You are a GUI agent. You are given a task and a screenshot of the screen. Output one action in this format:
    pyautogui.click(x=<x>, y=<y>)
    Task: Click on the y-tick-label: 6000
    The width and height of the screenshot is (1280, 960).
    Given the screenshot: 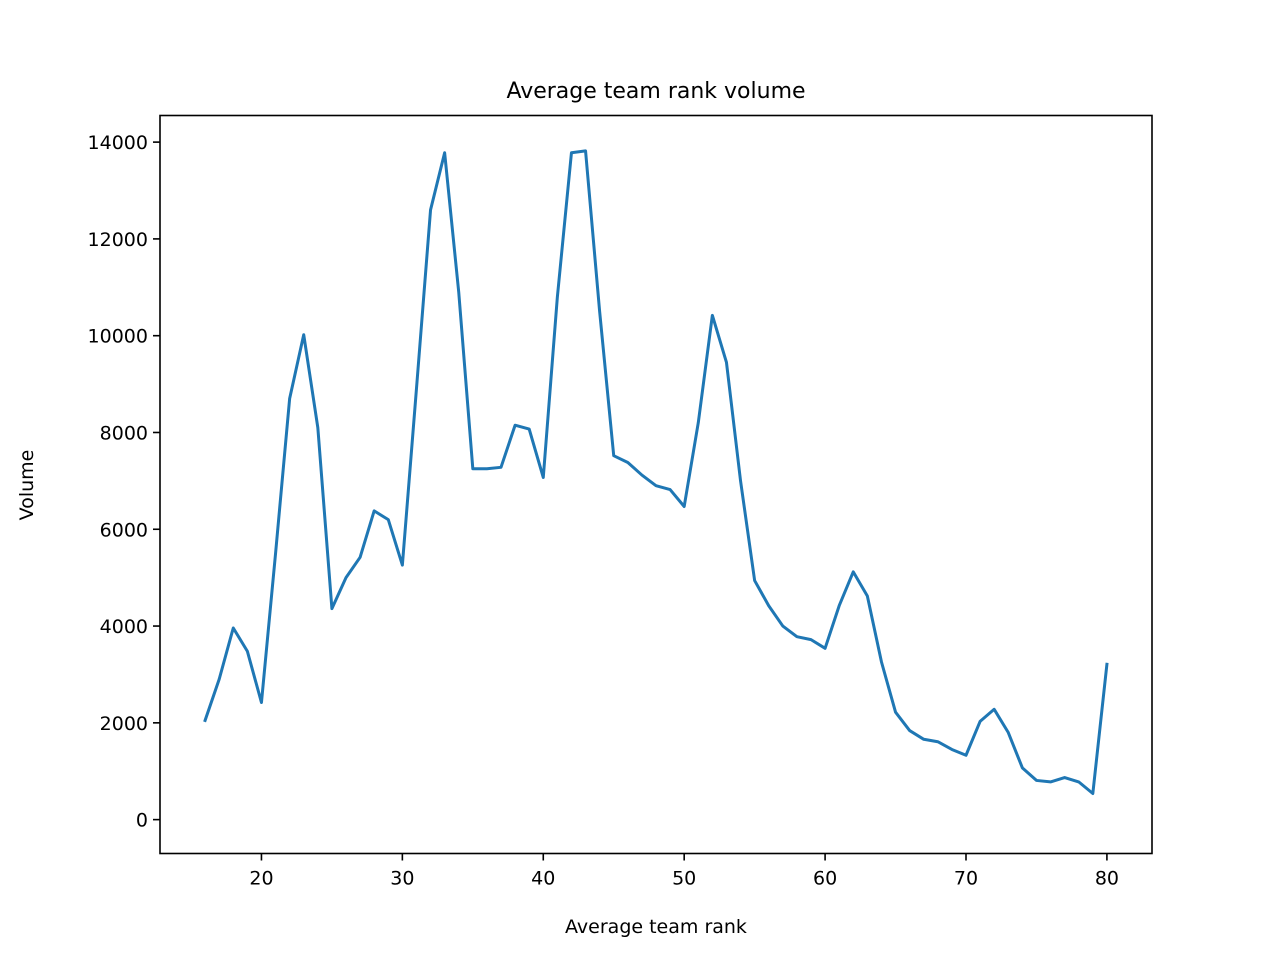 What is the action you would take?
    pyautogui.click(x=124, y=530)
    